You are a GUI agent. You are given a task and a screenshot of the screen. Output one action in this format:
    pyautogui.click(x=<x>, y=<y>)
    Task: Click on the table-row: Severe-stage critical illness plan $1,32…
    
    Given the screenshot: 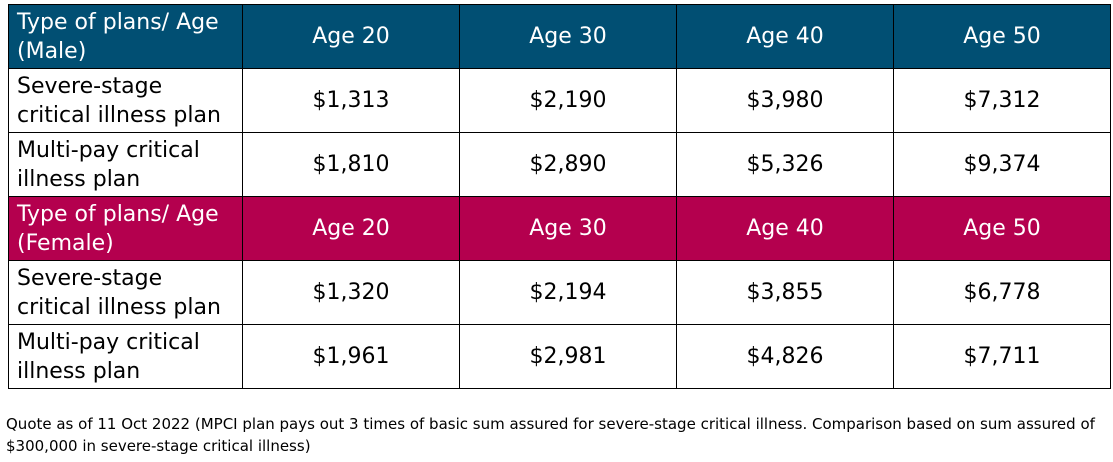 What is the action you would take?
    pyautogui.click(x=559, y=292)
    